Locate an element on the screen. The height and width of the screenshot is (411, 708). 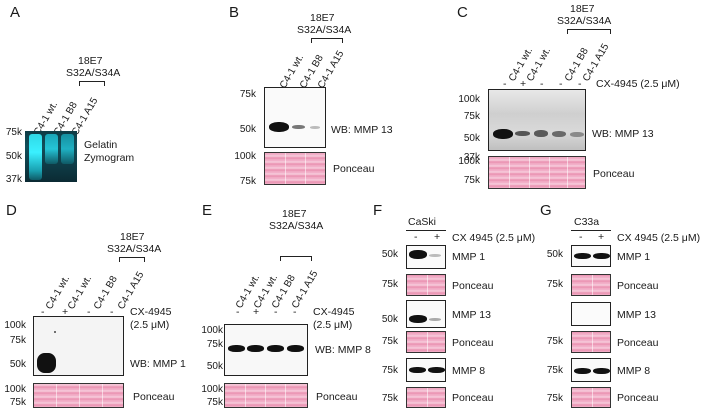
blot-label: Ponceau is located at coordinates (638, 398).